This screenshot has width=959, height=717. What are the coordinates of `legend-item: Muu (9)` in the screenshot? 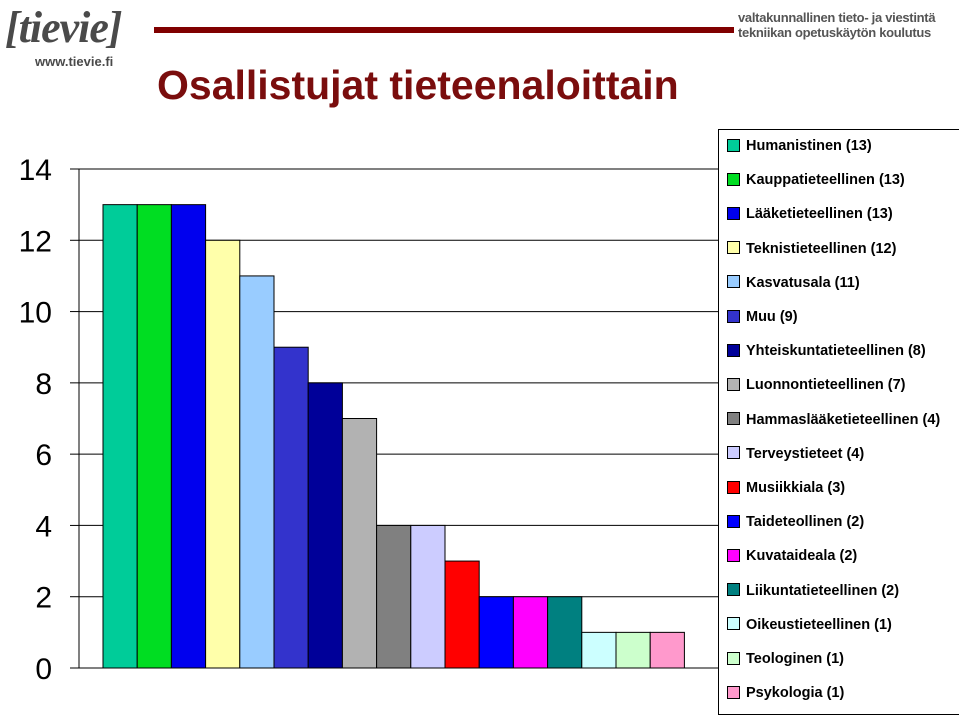 It's located at (762, 317).